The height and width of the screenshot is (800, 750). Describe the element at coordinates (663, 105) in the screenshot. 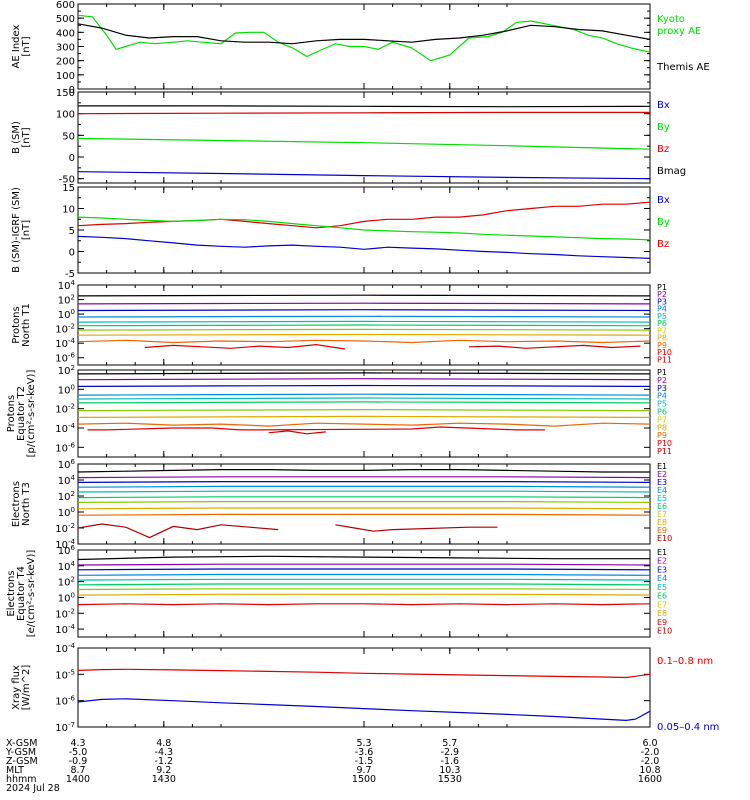

I see `legend-entry: Bx` at that location.